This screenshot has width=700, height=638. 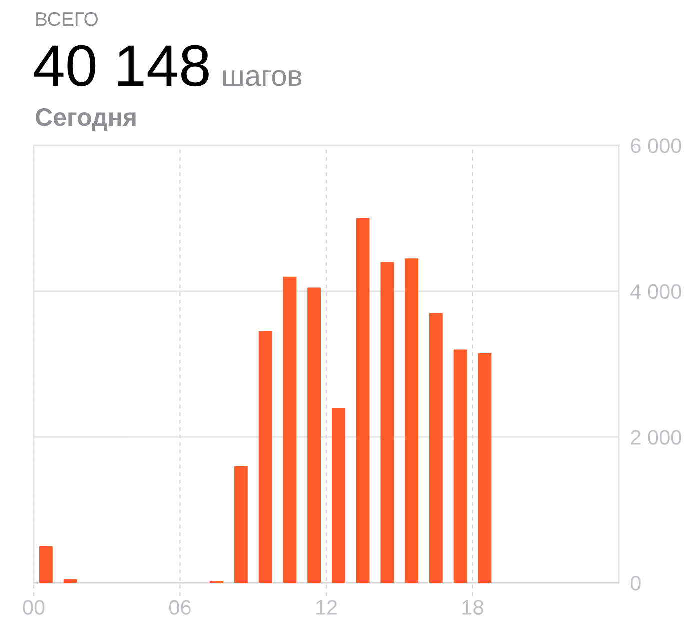 I want to click on chart-subtitle: Сегодня, so click(x=86, y=119).